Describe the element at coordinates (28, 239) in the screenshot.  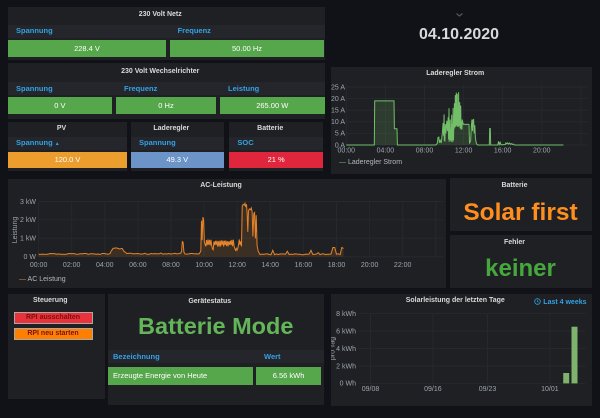
I see `svg-text: 1 kW` at that location.